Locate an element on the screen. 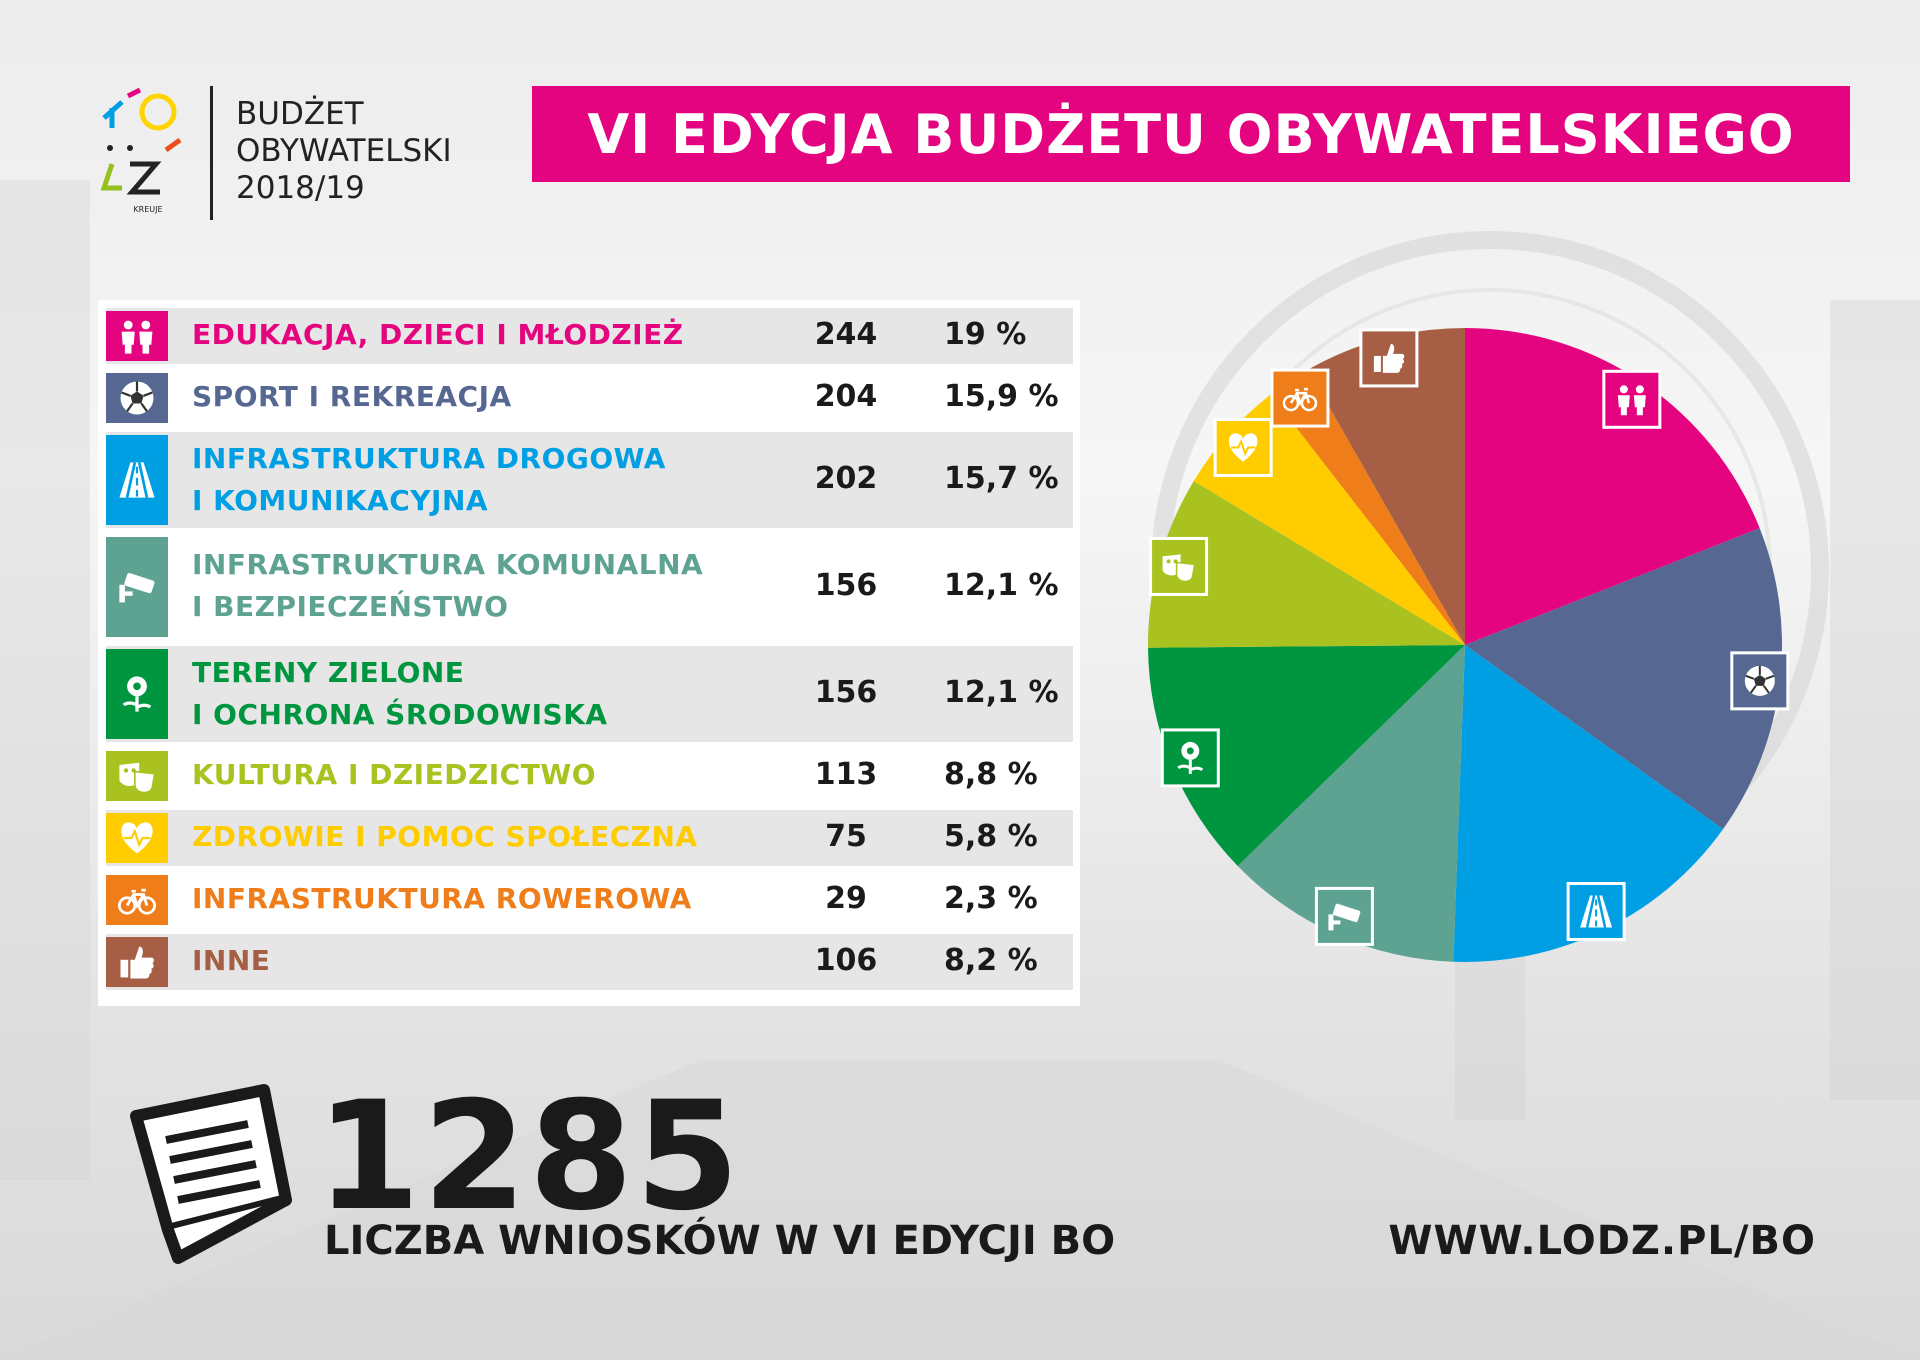 The width and height of the screenshot is (1920, 1360). category-count: 113 is located at coordinates (846, 774).